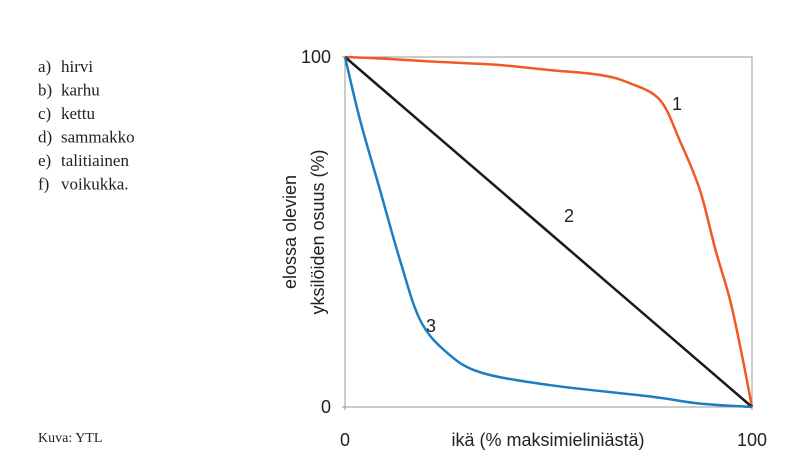 This screenshot has height=473, width=803. I want to click on y-axis-label: yksilöiden osuus (%), so click(318, 231).